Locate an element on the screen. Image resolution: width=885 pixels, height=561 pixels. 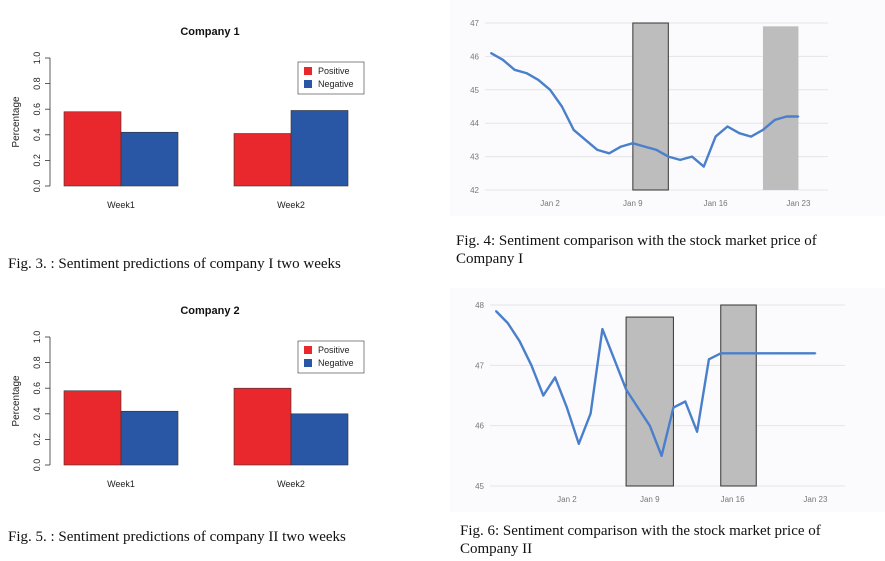
y-tick-label: 45 is located at coordinates (479, 486).